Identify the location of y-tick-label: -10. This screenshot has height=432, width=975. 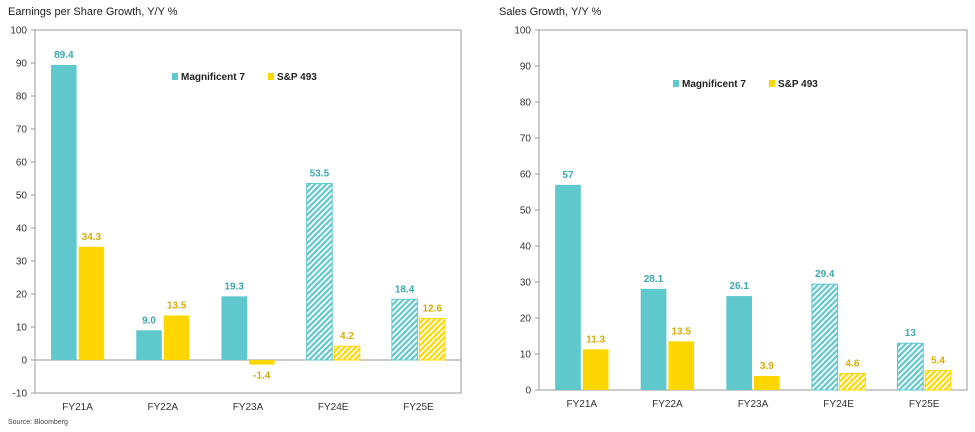
(20, 394).